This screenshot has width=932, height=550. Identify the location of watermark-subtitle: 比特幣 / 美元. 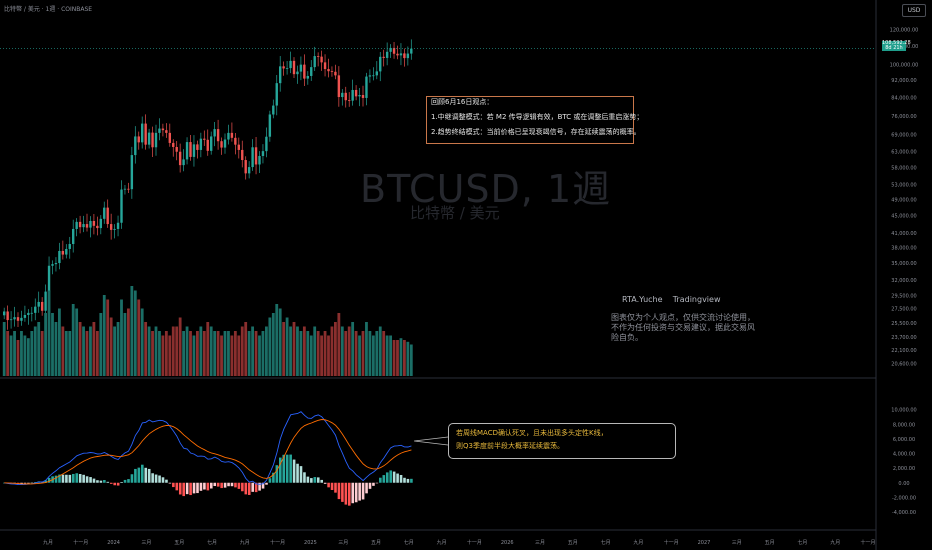
(455, 213).